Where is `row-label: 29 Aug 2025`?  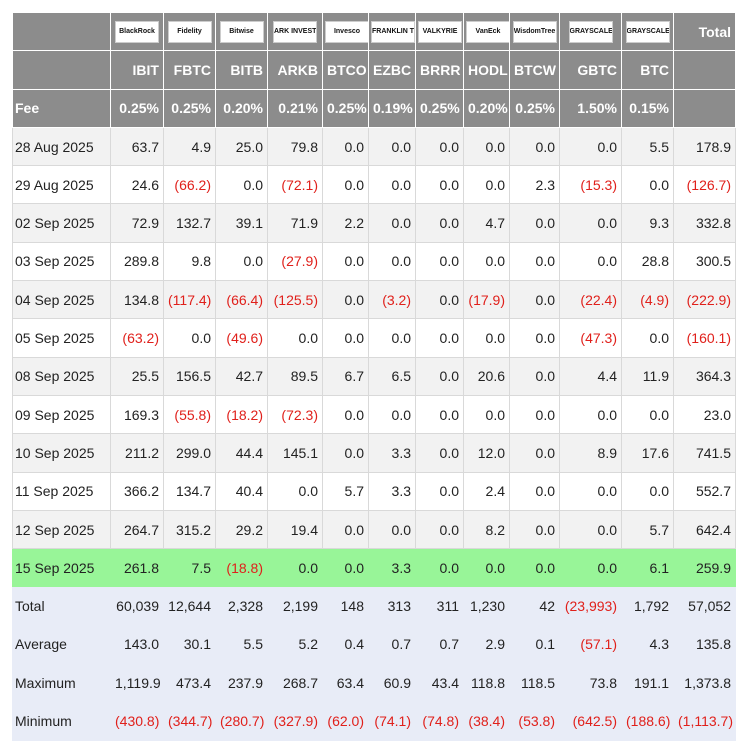
row-label: 29 Aug 2025 is located at coordinates (61, 185).